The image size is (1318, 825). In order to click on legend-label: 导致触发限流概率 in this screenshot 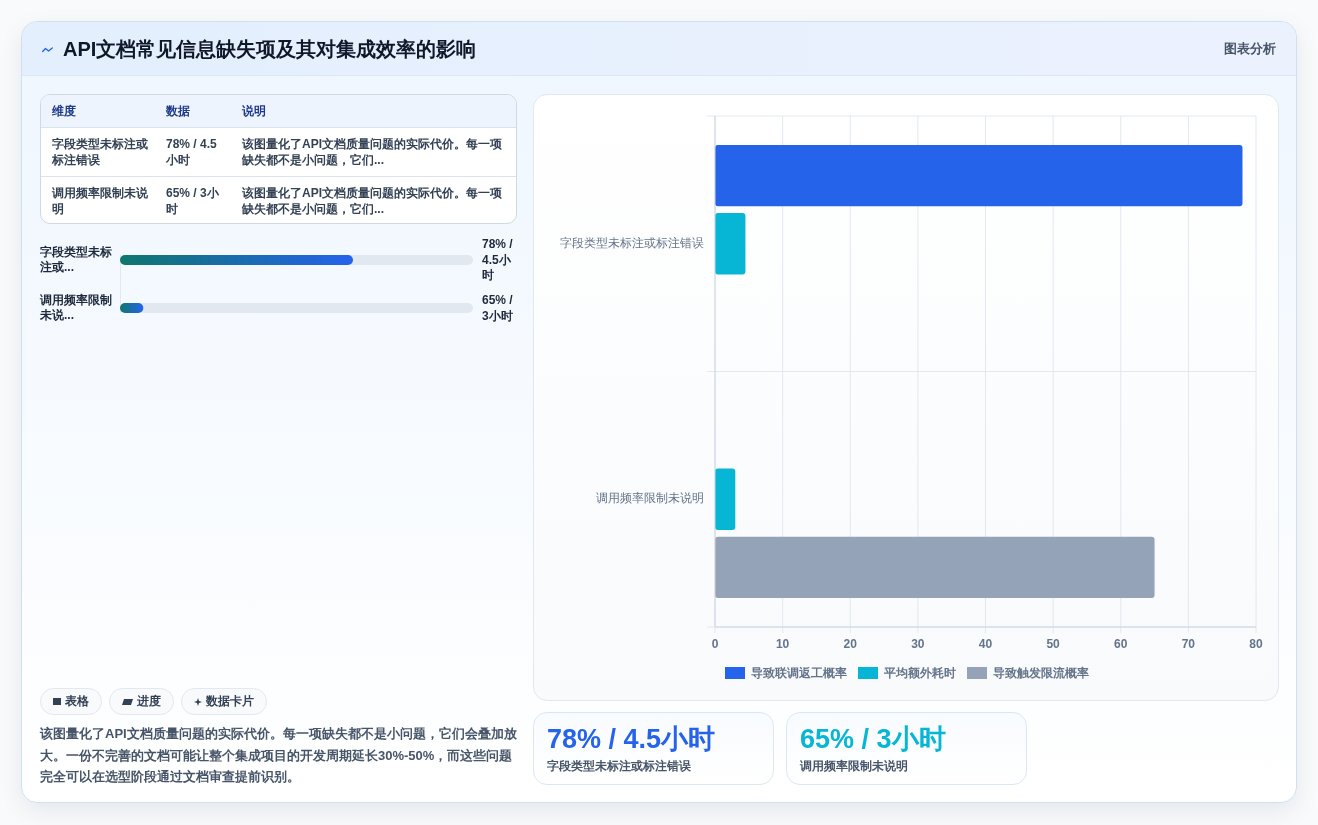, I will do `click(1041, 673)`.